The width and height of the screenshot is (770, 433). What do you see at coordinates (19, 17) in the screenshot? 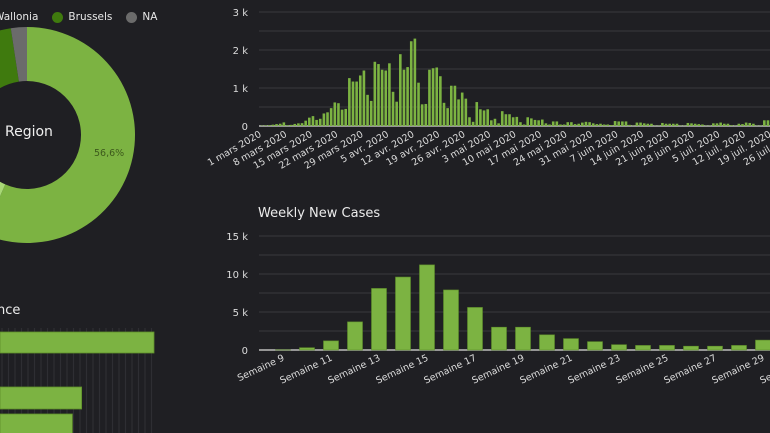
I see `legend-item-wallonia: Wallonia` at bounding box center [19, 17].